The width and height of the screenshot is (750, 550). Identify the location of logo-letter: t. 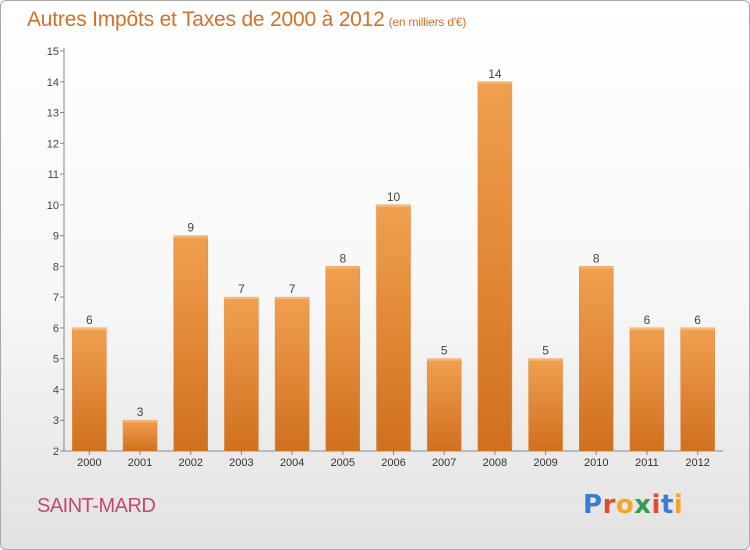
(667, 505).